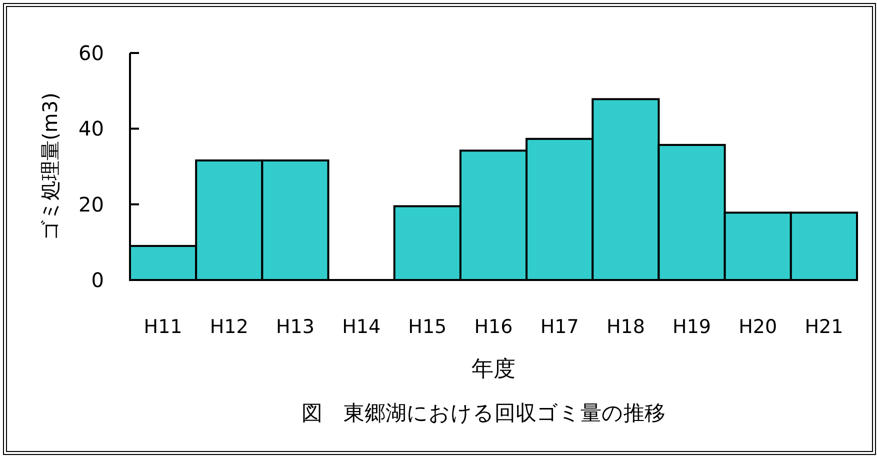  Describe the element at coordinates (559, 327) in the screenshot. I see `x-tick-label: H17` at that location.